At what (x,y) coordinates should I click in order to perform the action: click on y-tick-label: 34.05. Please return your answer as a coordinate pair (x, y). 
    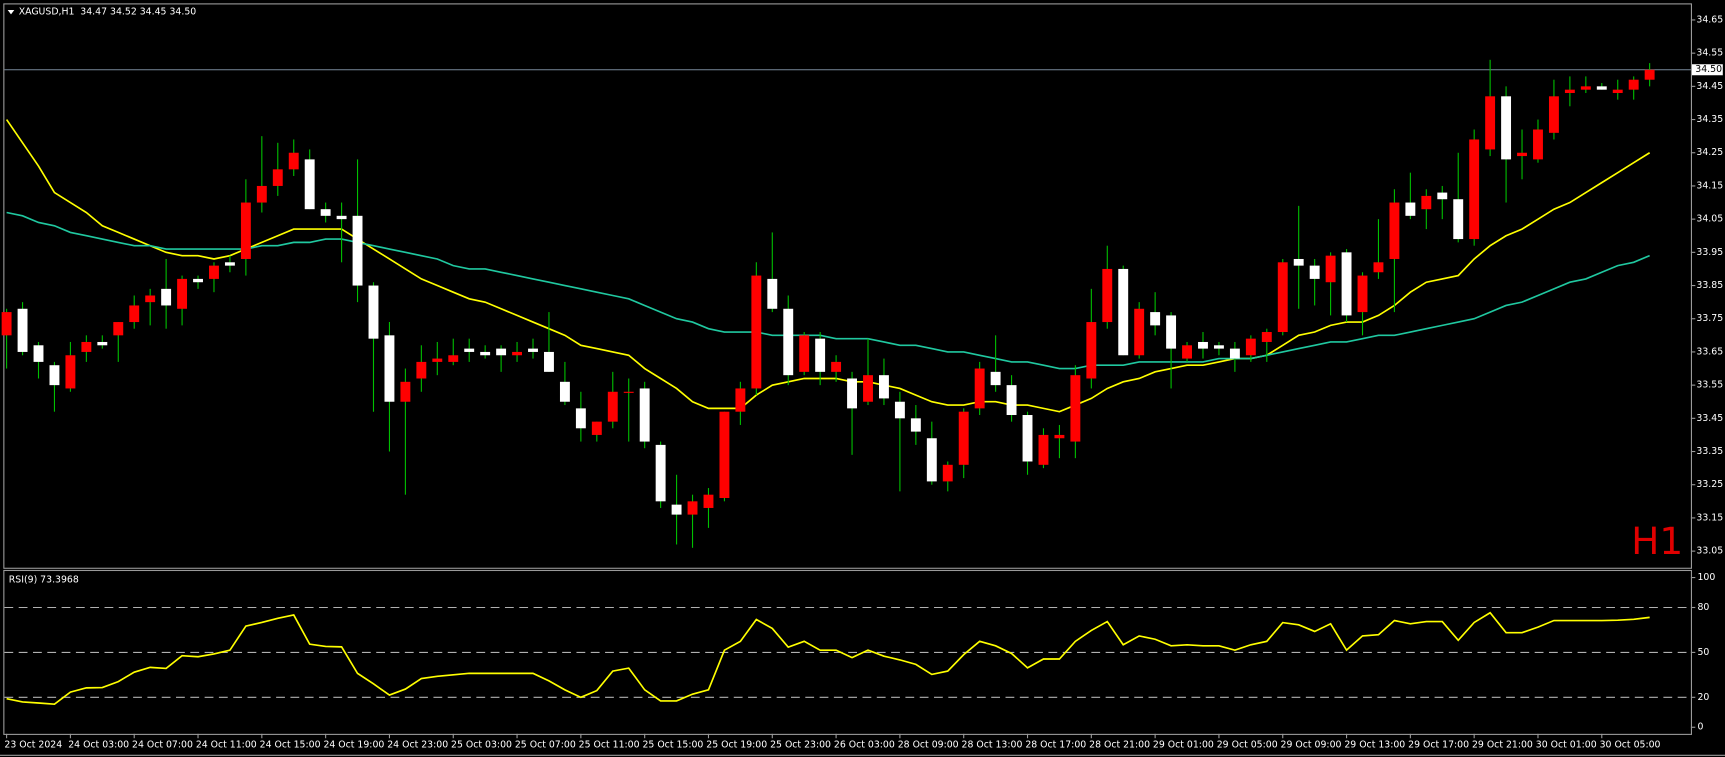
    Looking at the image, I should click on (1709, 219).